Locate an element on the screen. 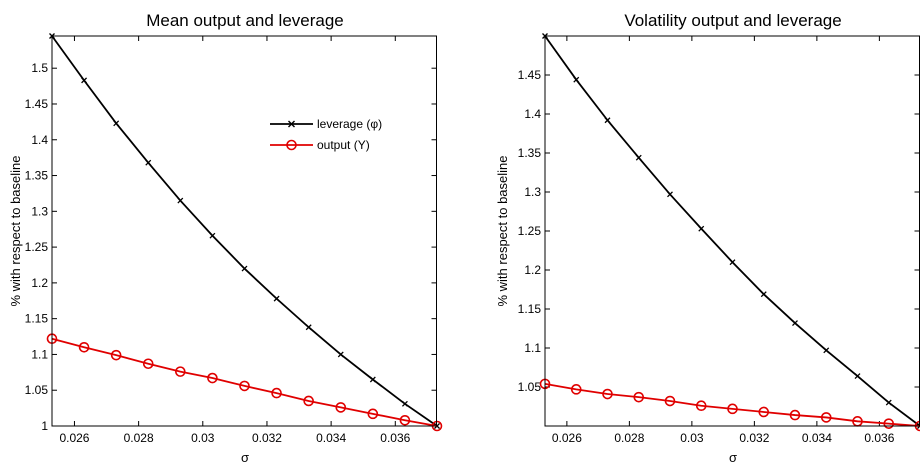 The image size is (920, 465). y-tick-label: 1.5 is located at coordinates (39, 68).